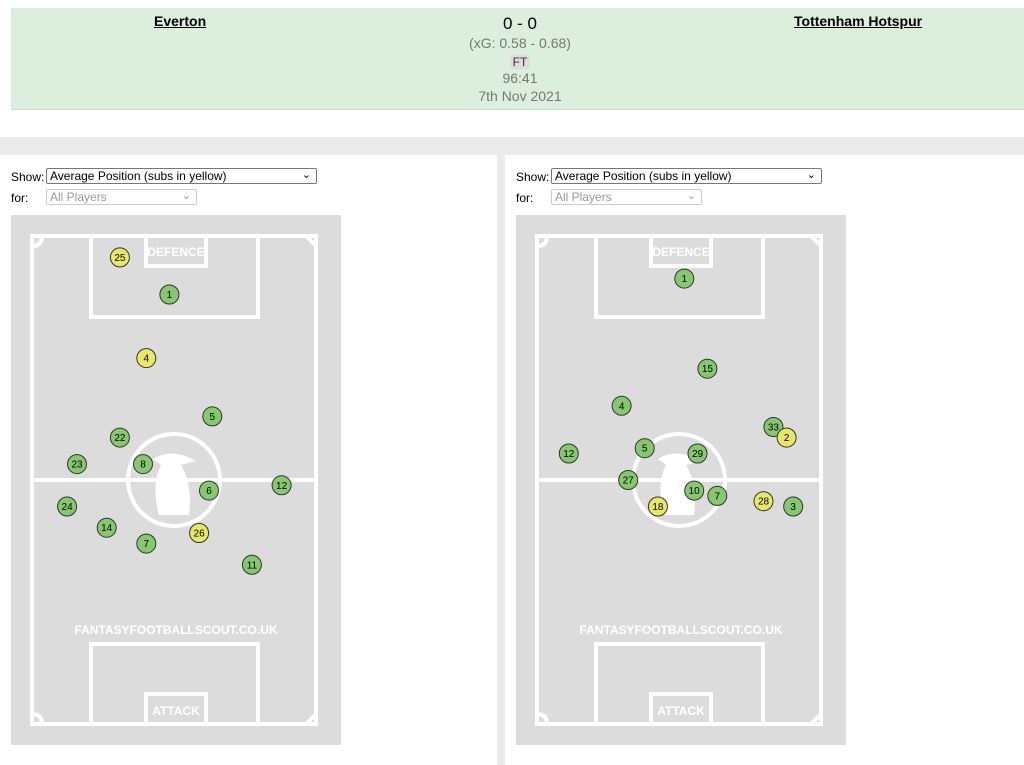  I want to click on player-number: 14, so click(107, 528).